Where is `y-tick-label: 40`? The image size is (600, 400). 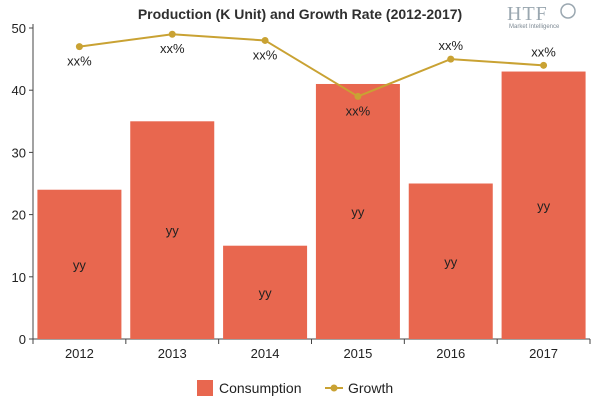
y-tick-label: 40 is located at coordinates (19, 90).